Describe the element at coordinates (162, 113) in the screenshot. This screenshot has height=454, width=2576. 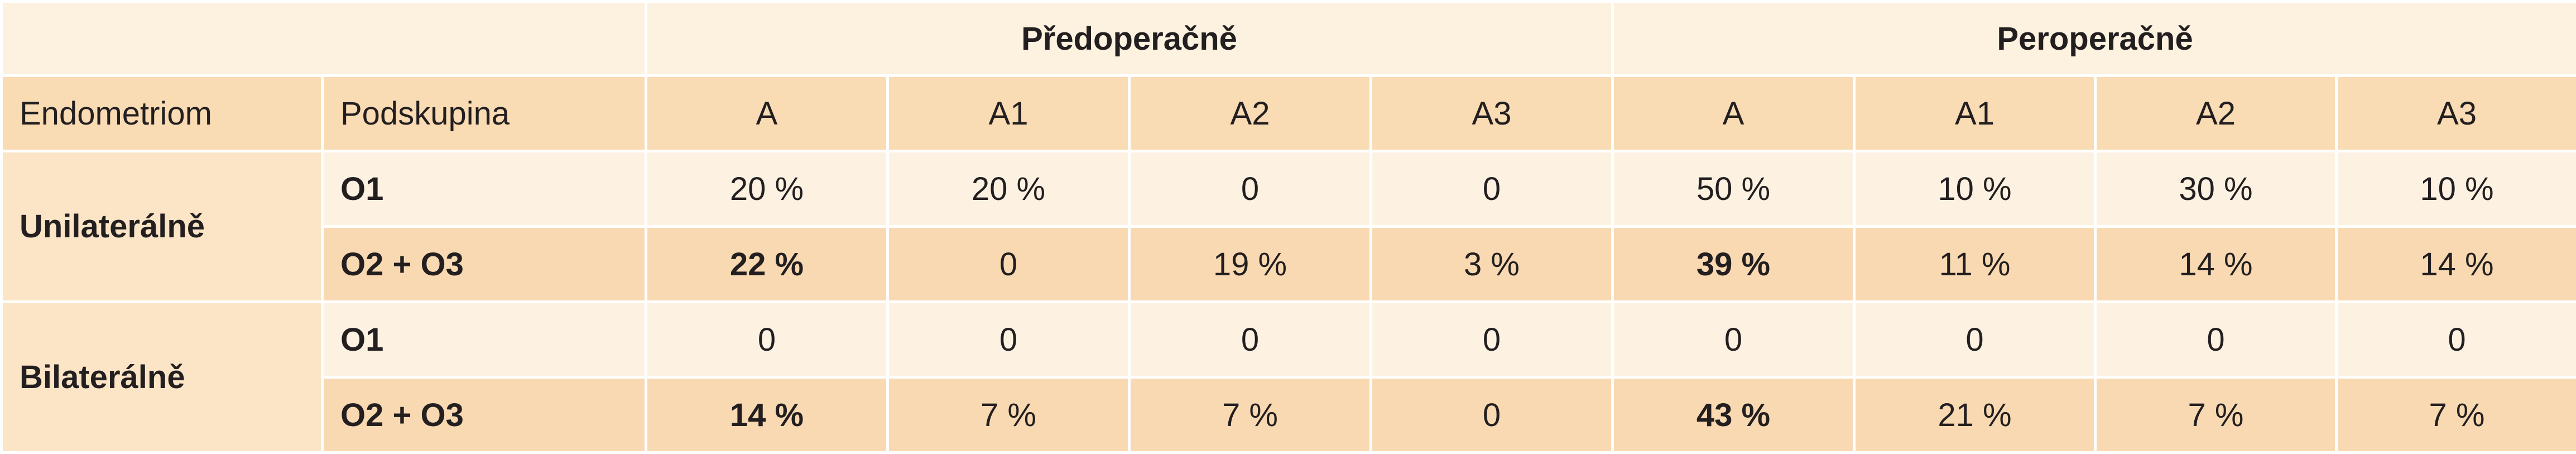
I see `column-header: Endometriom` at that location.